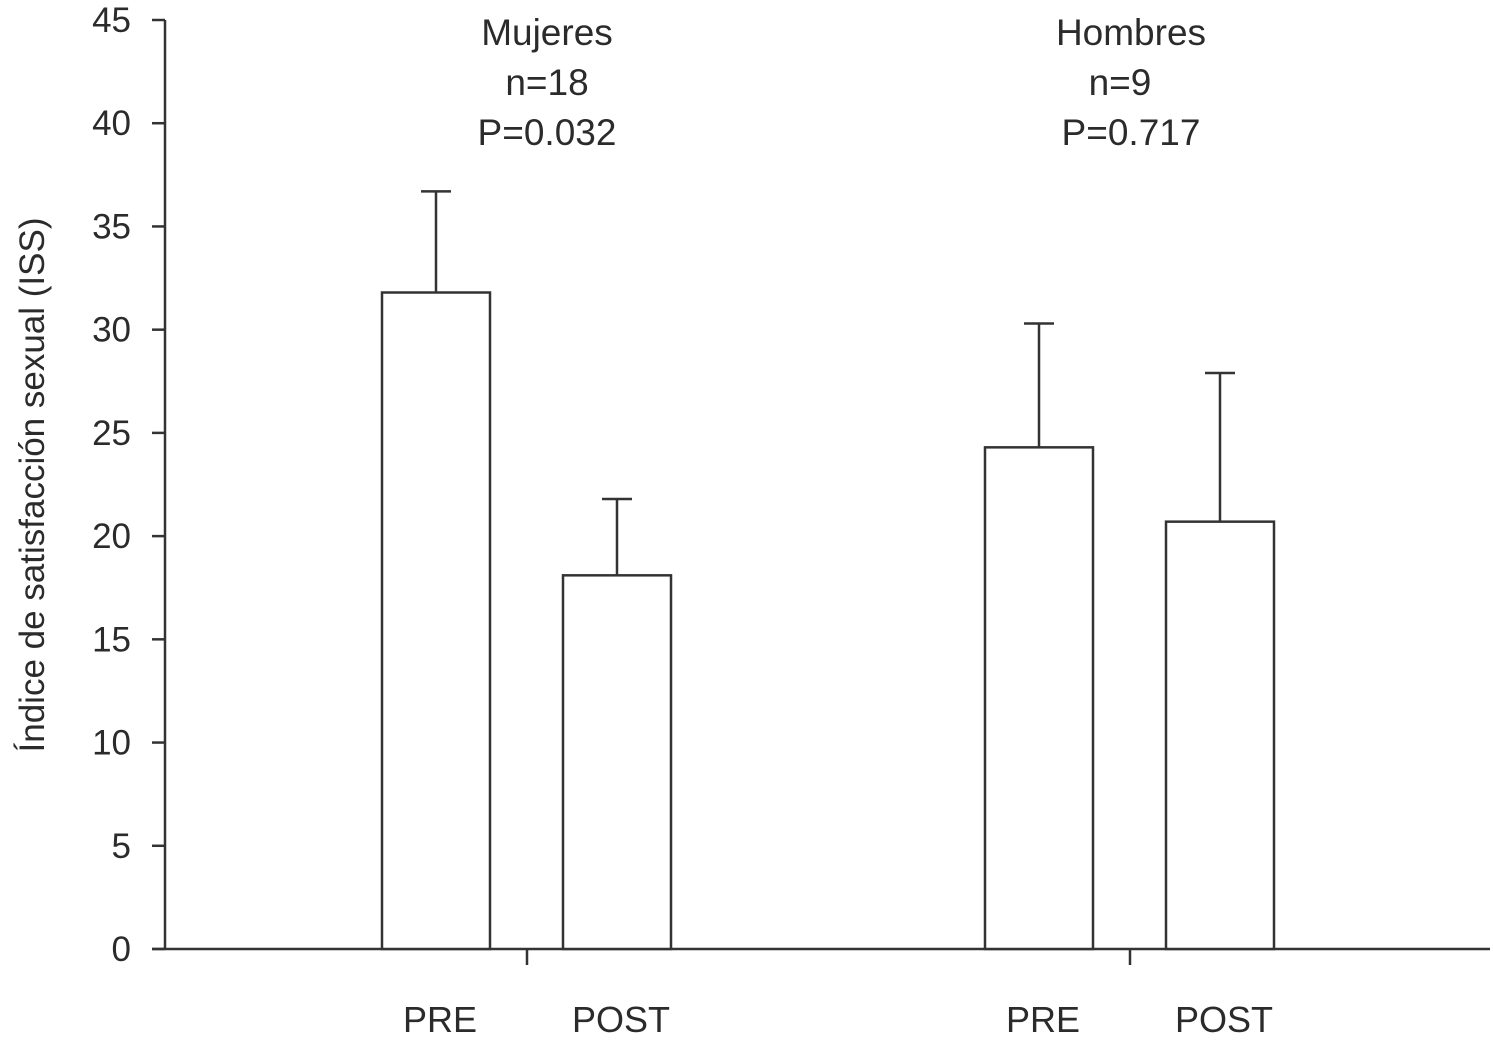 This screenshot has height=1042, width=1493. What do you see at coordinates (111, 743) in the screenshot?
I see `y-tick-label: 10` at bounding box center [111, 743].